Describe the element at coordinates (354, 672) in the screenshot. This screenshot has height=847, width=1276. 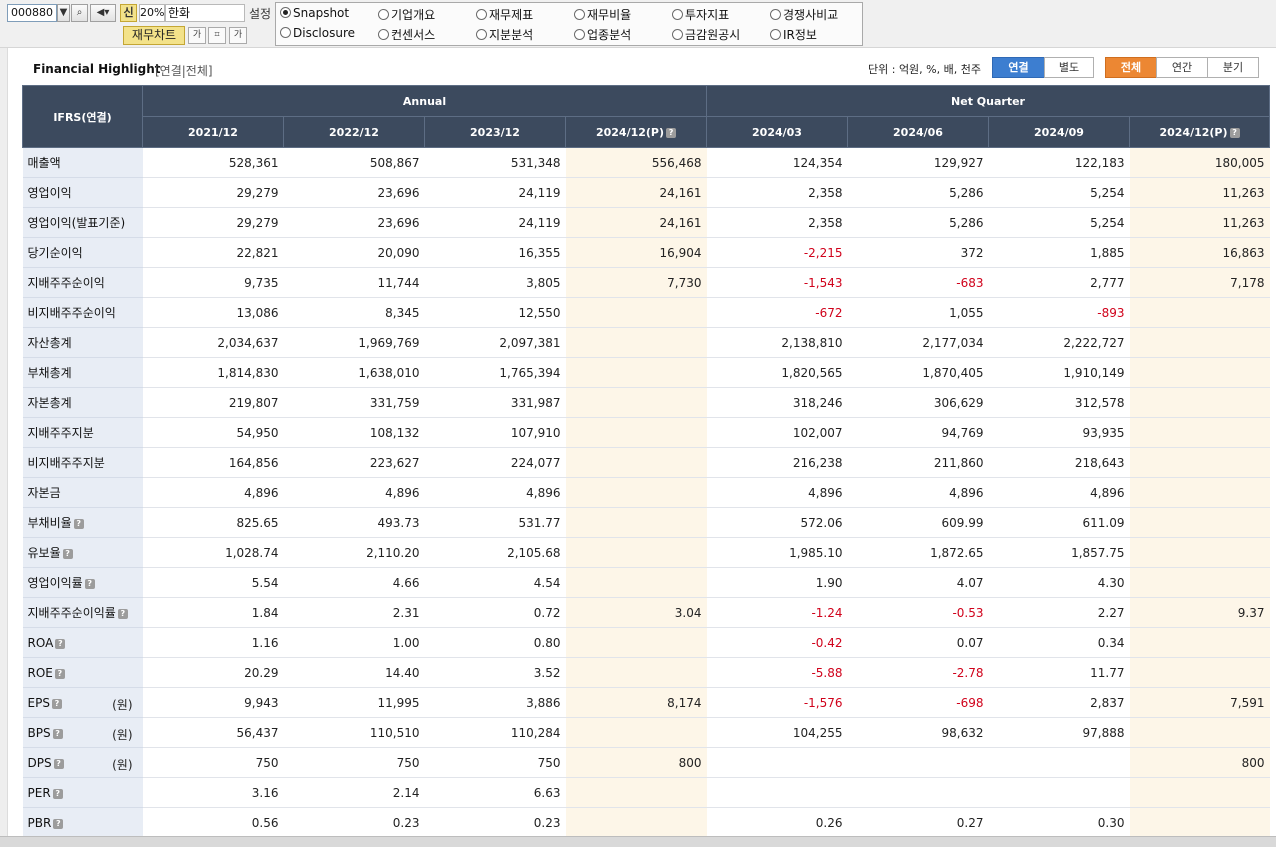
I see `table-cell: 14.40` at that location.